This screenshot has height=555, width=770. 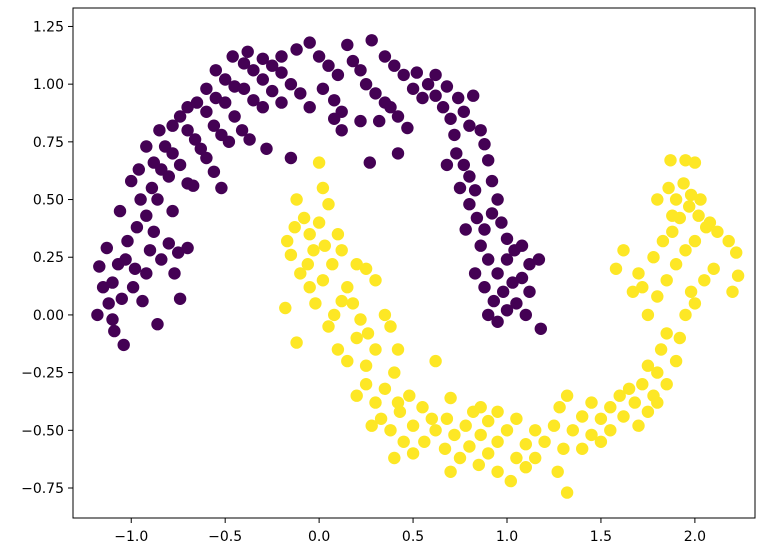 What do you see at coordinates (42, 489) in the screenshot?
I see `y-tick-label: −0.75` at bounding box center [42, 489].